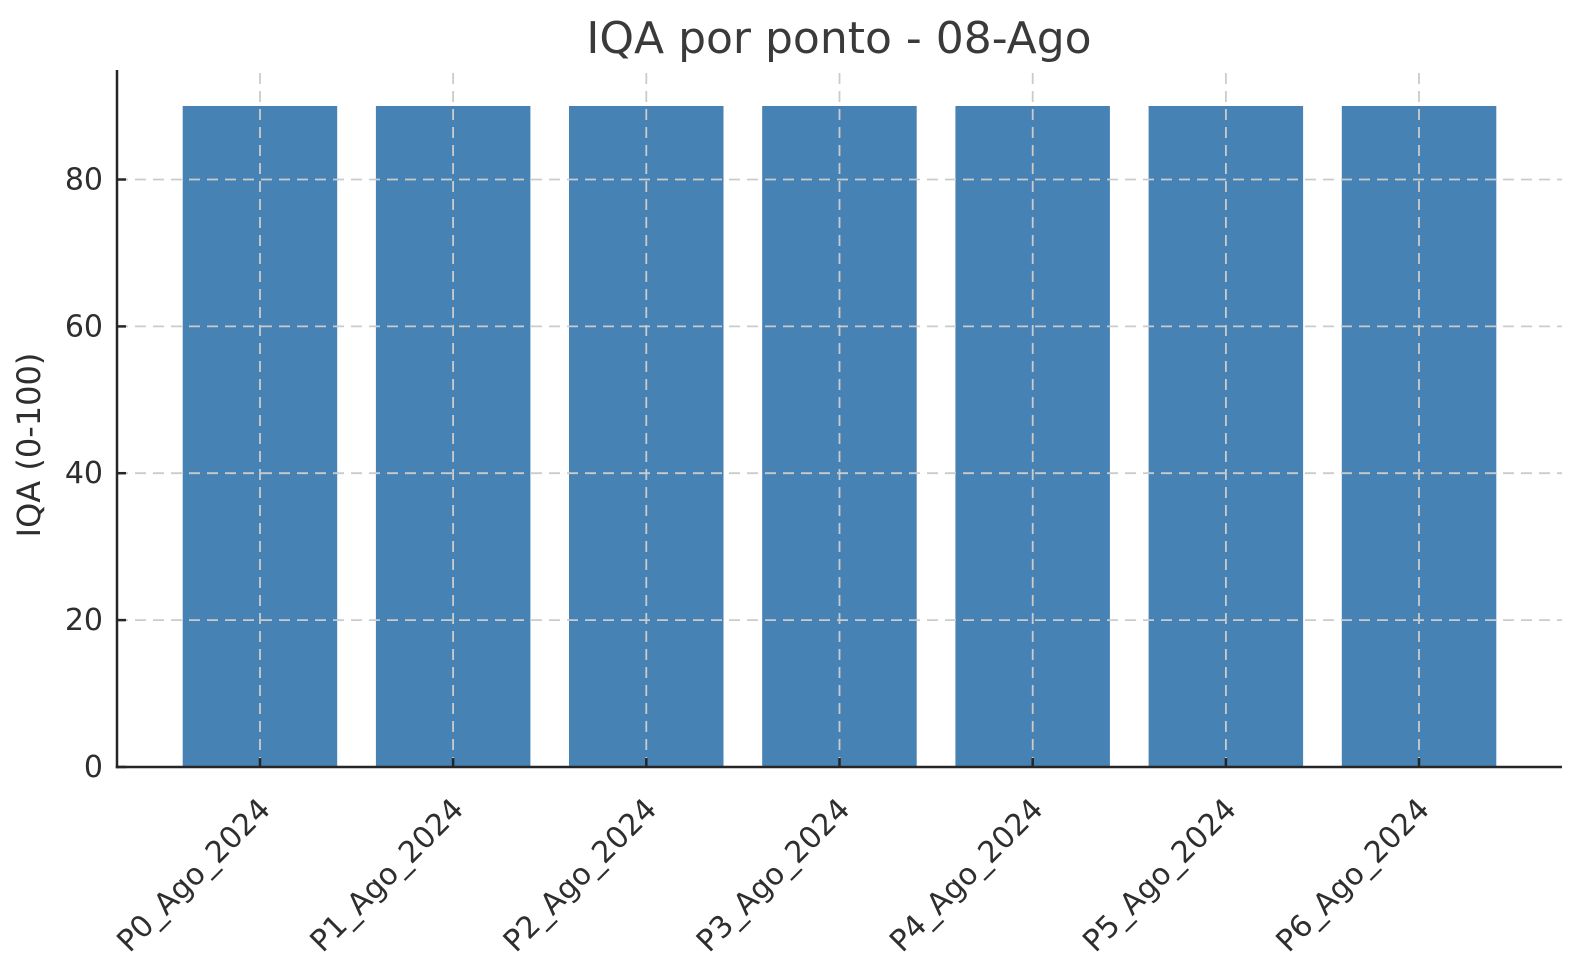  I want to click on y-tick-label: 60, so click(84, 326).